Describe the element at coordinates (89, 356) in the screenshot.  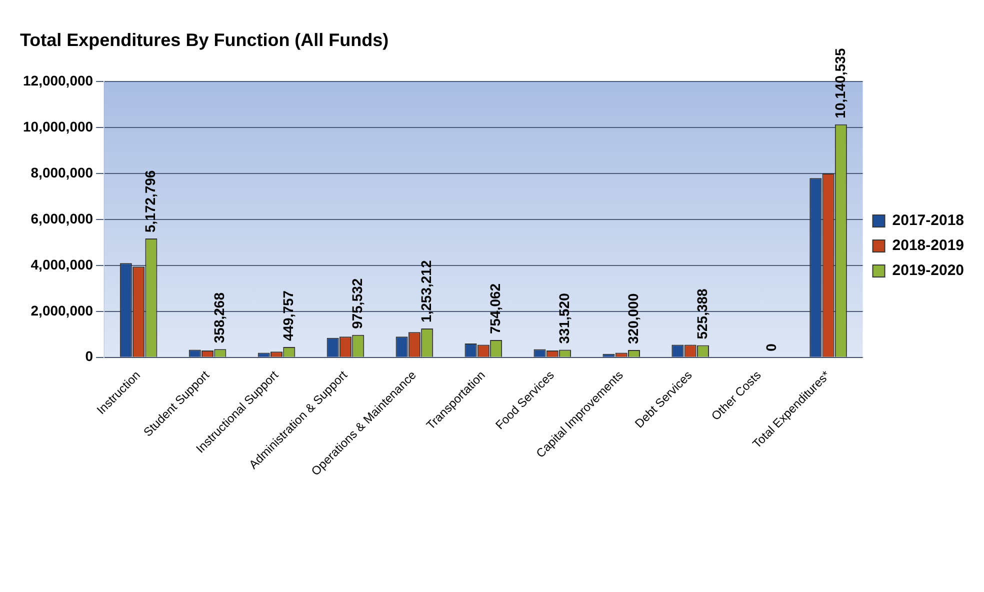
I see `y-tick-label: 0` at that location.